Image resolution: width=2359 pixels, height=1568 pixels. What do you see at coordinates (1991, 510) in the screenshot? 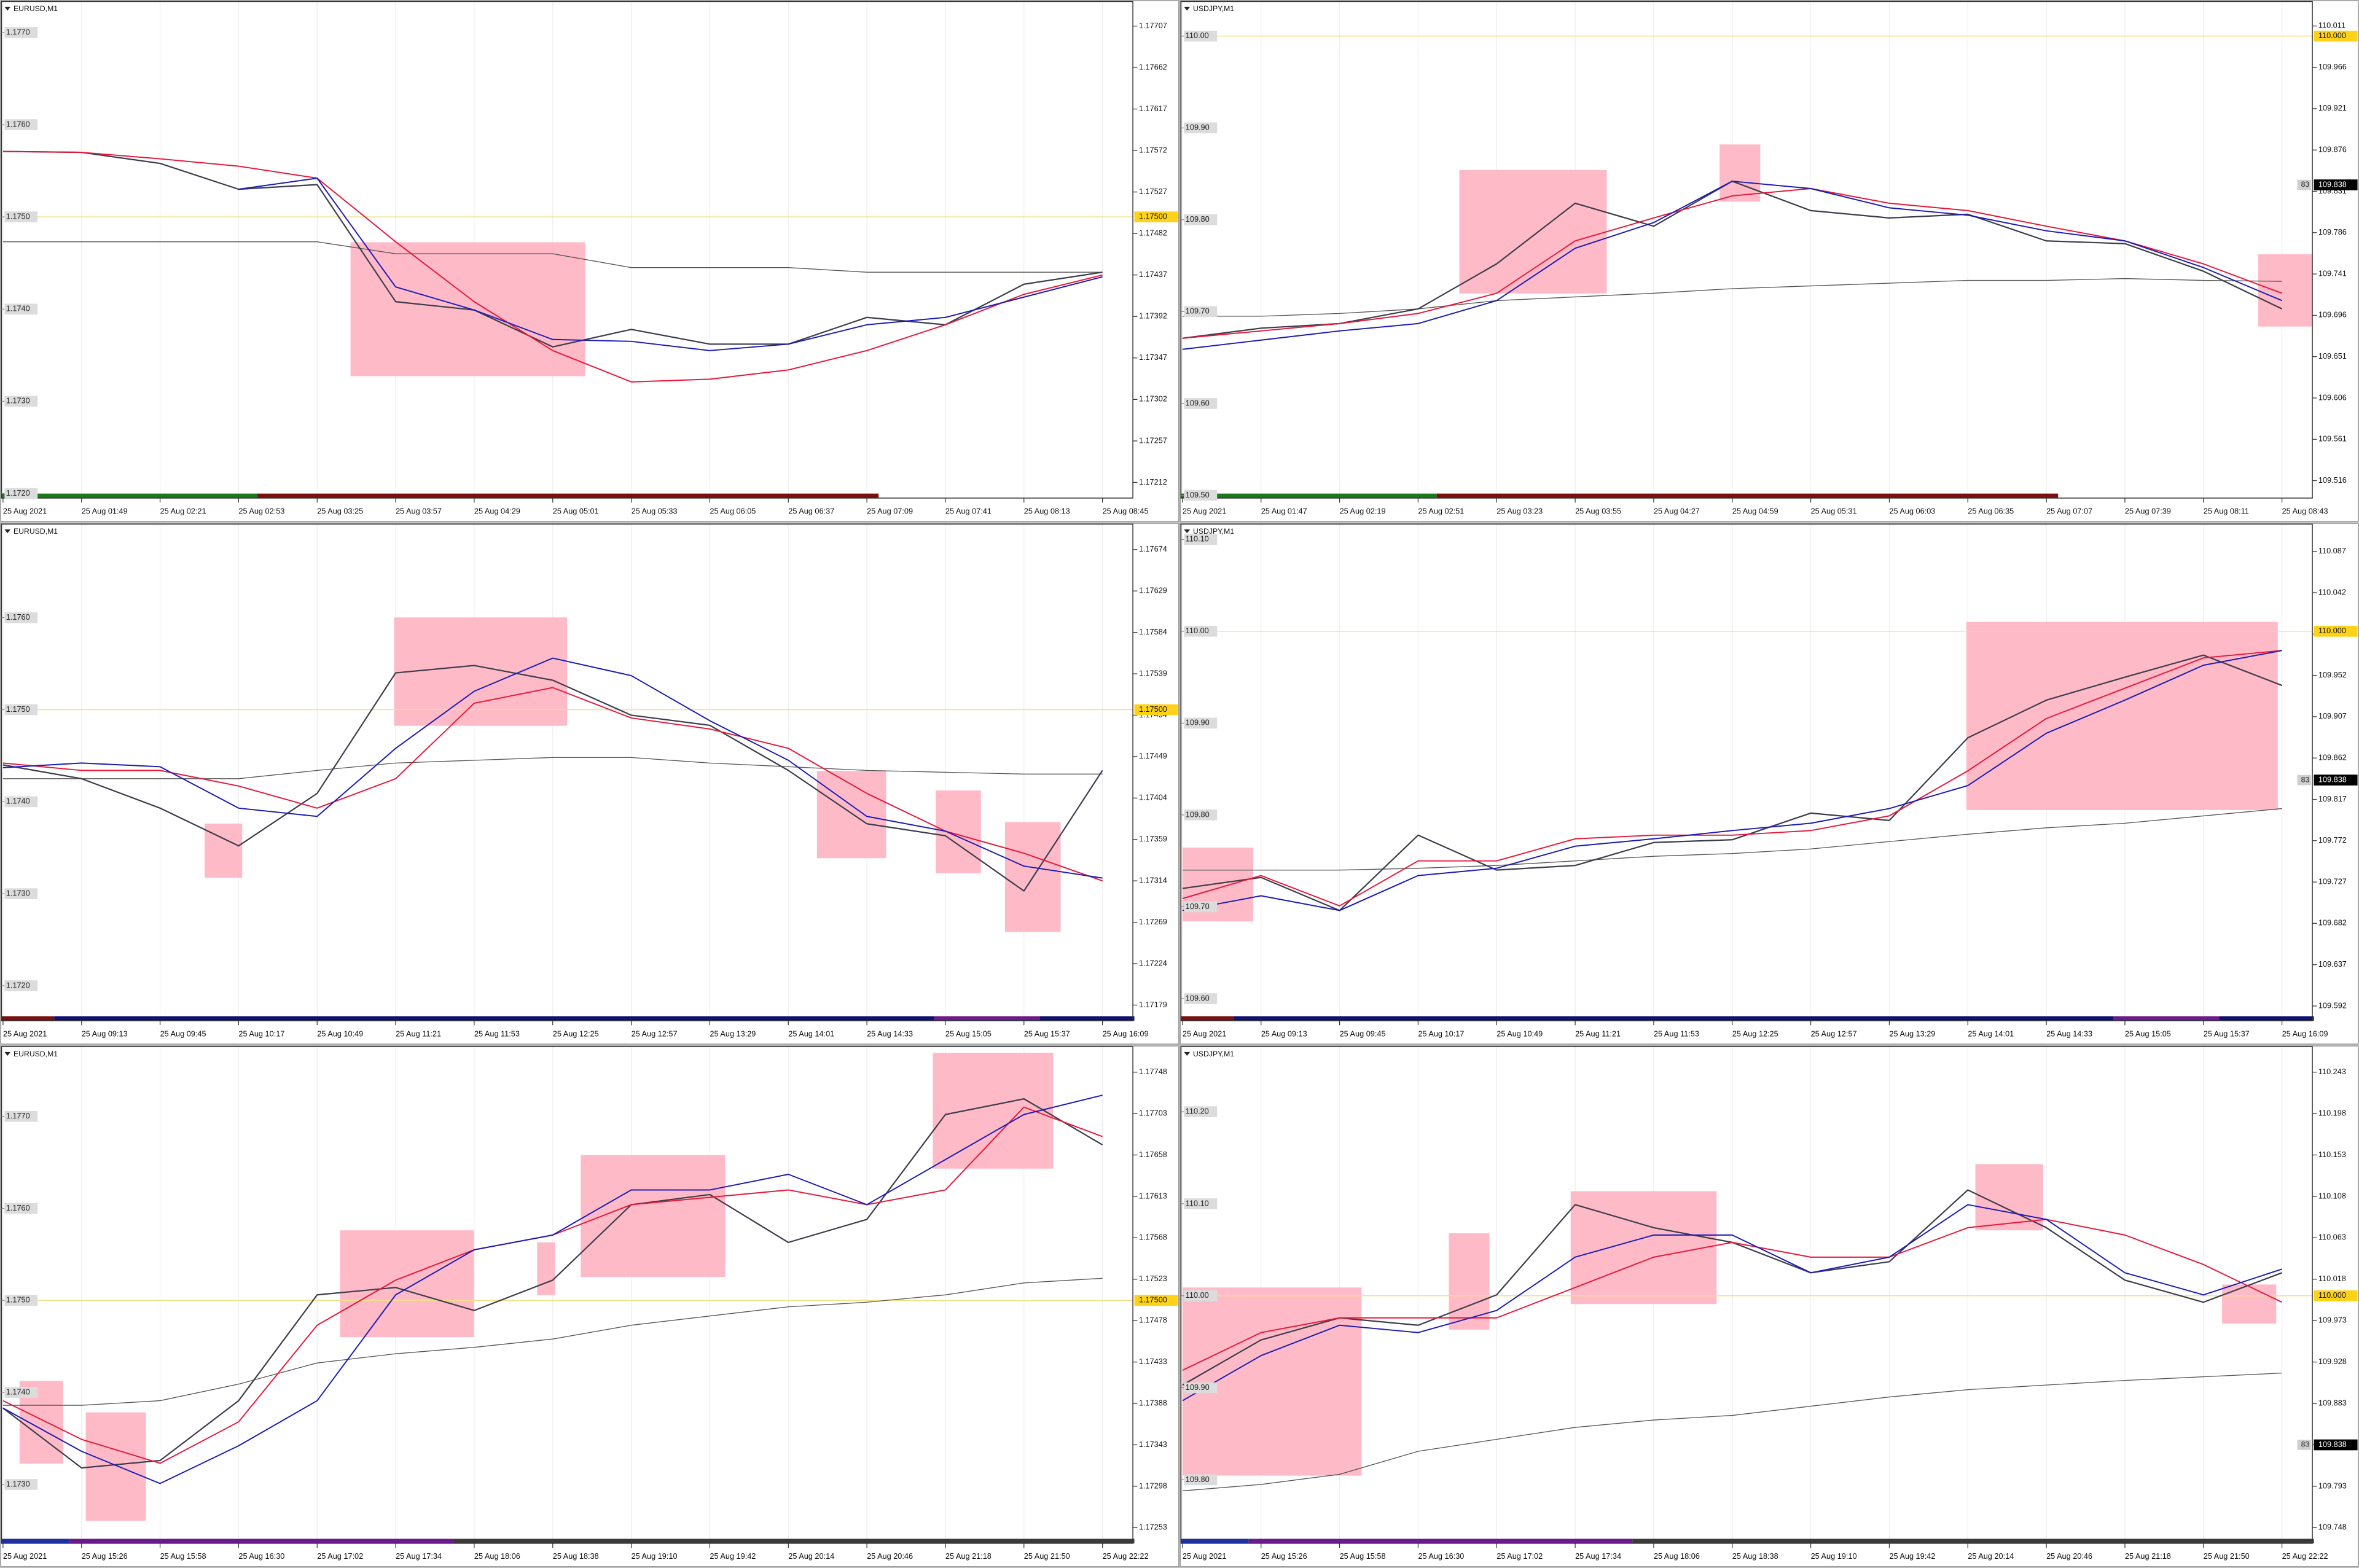
I see `x-tick-label: 25 Aug 06:35` at bounding box center [1991, 510].